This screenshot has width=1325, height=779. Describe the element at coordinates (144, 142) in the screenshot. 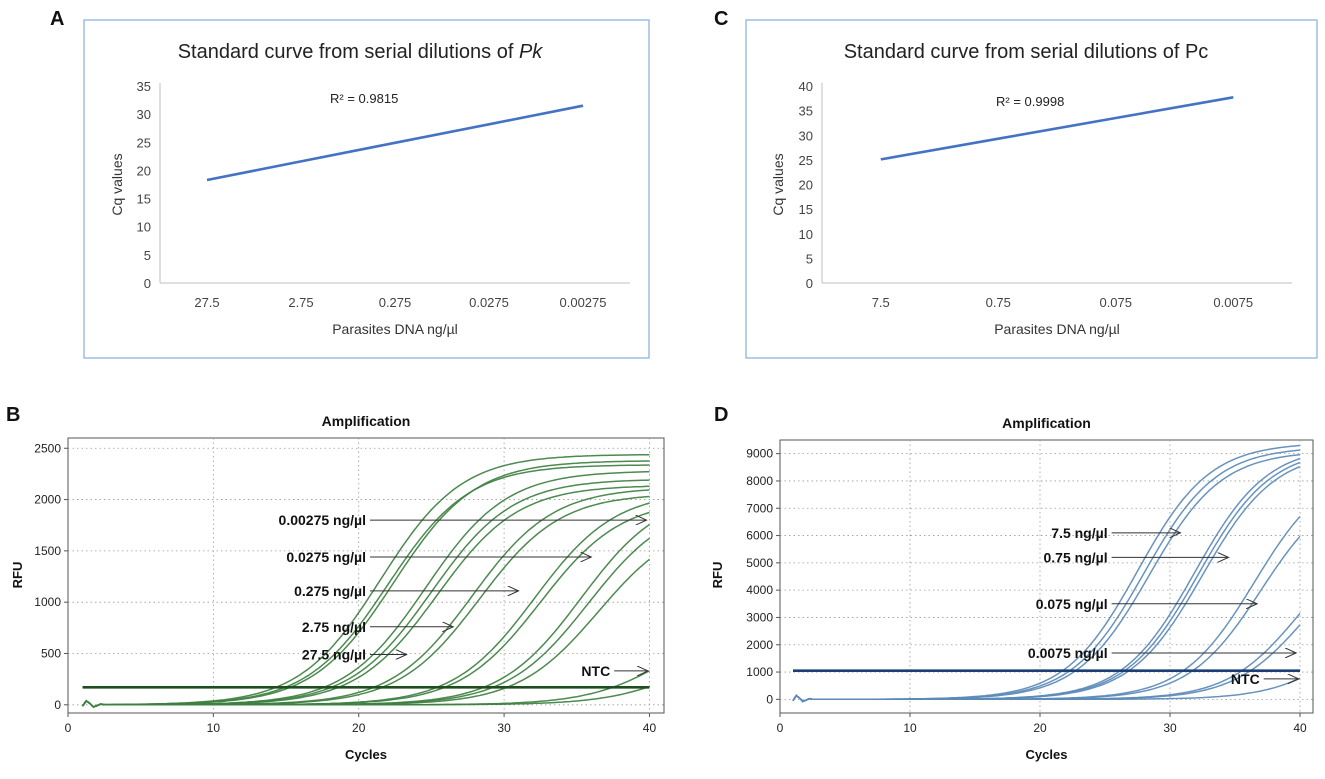

I see `y-tick-label-a-25: 25` at that location.